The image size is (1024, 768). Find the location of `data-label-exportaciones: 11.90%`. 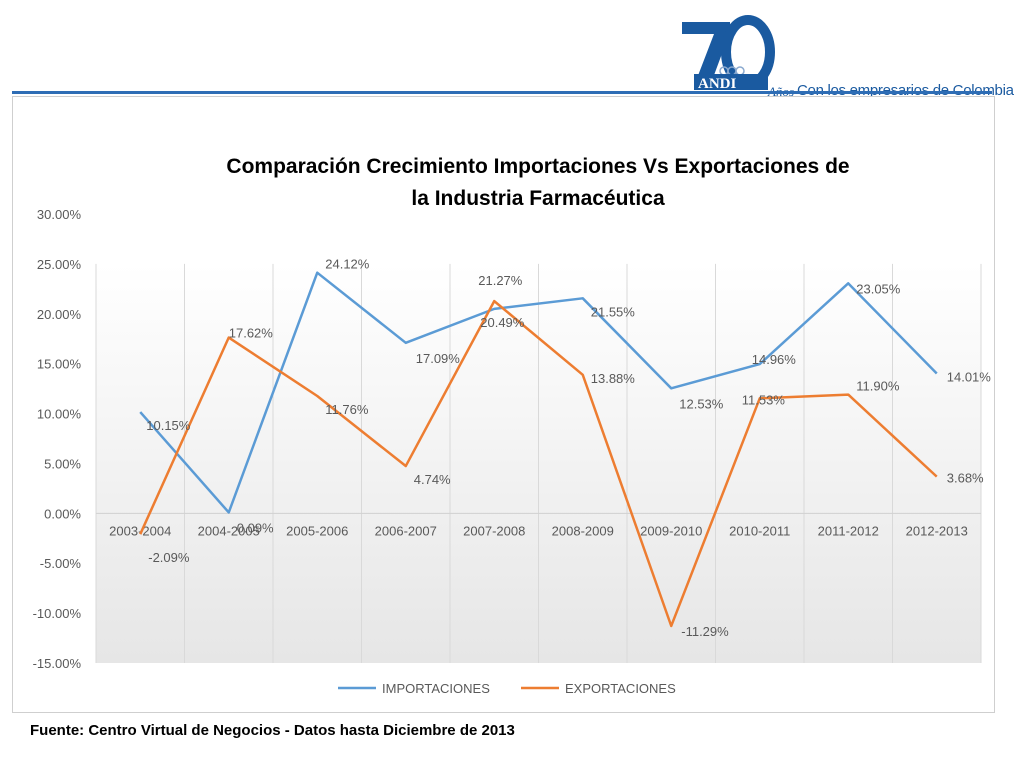

data-label-exportaciones: 11.90% is located at coordinates (878, 386).